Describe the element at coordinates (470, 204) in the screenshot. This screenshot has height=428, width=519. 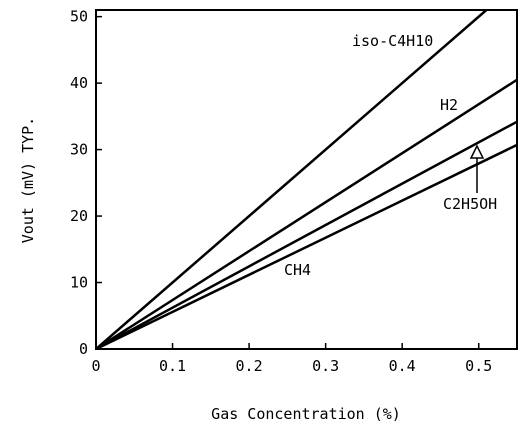
I see `series-label-c2h5oh: C2H5OH` at that location.